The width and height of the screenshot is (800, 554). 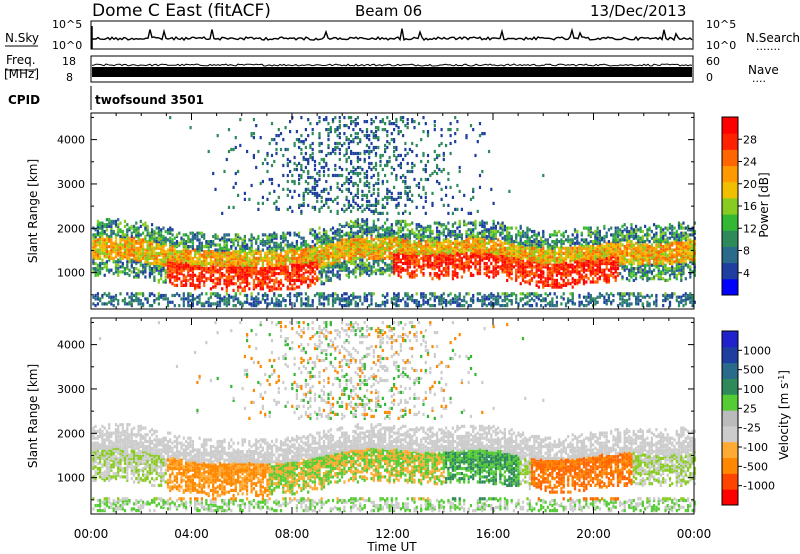 What do you see at coordinates (750, 228) in the screenshot?
I see `power-colorbar-tick: 12` at bounding box center [750, 228].